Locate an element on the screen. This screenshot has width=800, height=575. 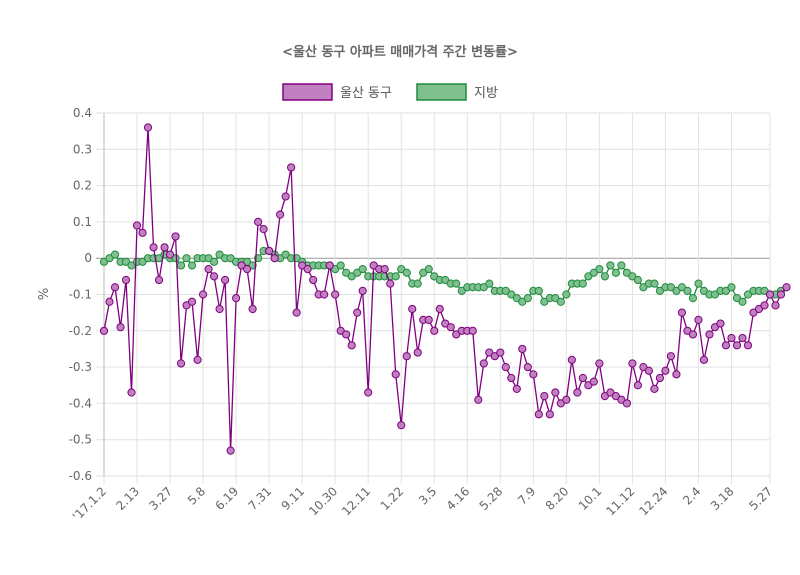
legend-item-jibang: 지방 is located at coordinates (457, 92).